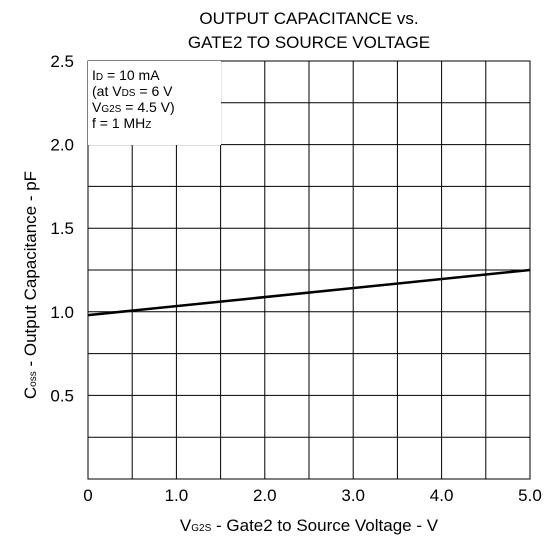  What do you see at coordinates (62, 395) in the screenshot?
I see `y-tick-label: 0.5` at bounding box center [62, 395].